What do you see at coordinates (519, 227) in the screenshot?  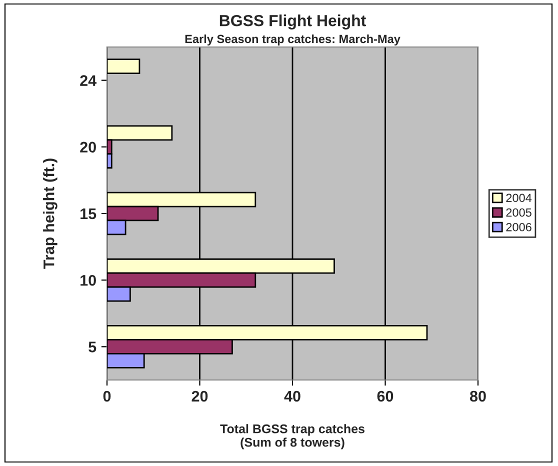 I see `legend-label: 2006` at bounding box center [519, 227].